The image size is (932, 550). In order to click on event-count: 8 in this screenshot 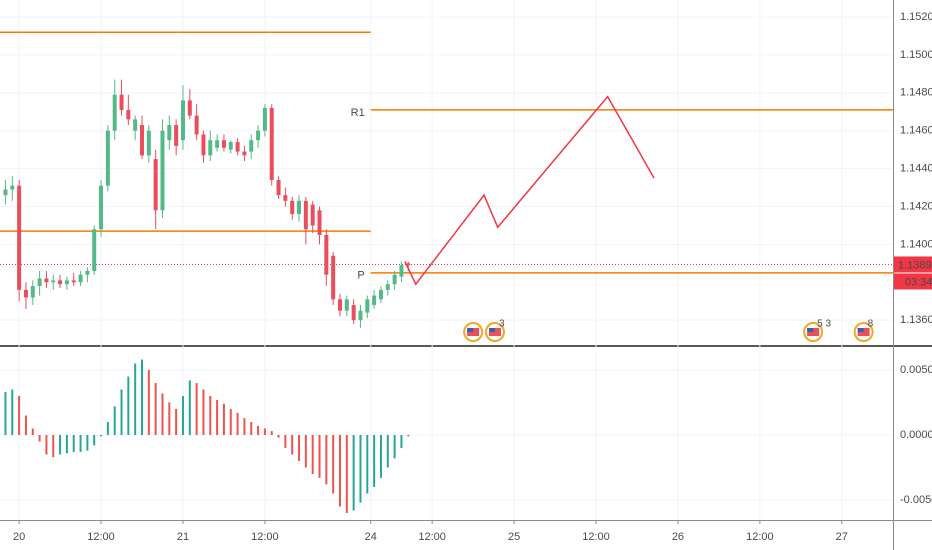, I will do `click(871, 324)`.